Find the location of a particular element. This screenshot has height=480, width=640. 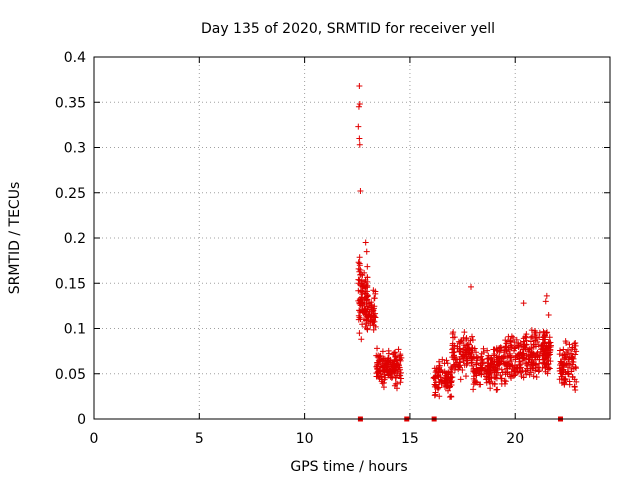

x-tick-label: 15 is located at coordinates (410, 439).